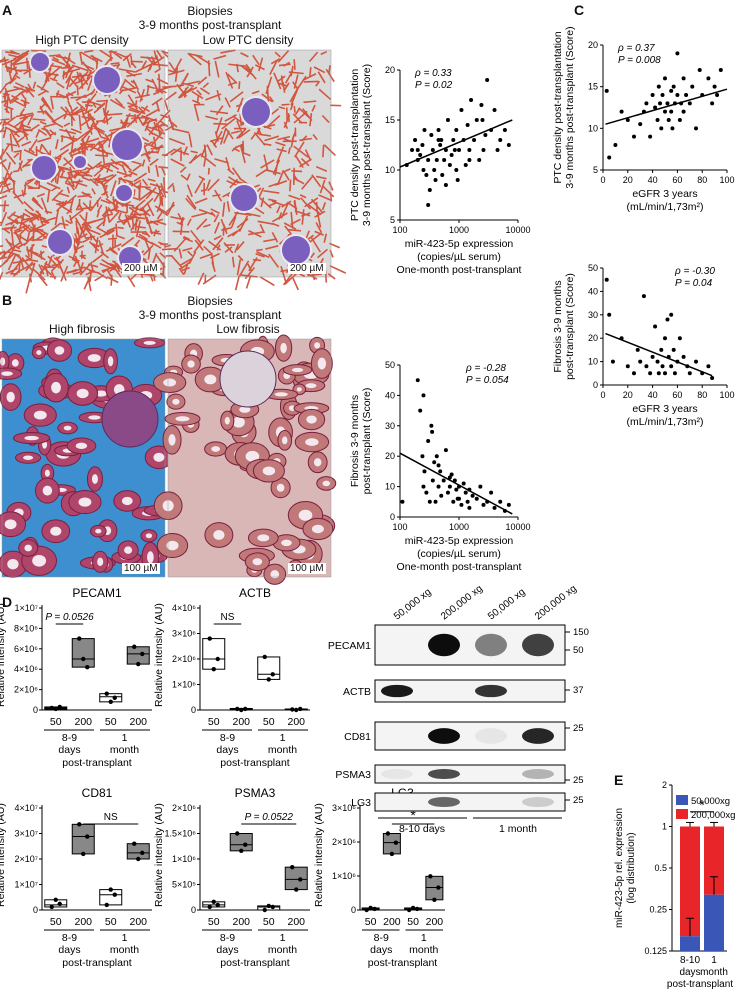 The image size is (745, 989). What do you see at coordinates (628, 395) in the screenshot?
I see `x-tick-label: 20` at bounding box center [628, 395].